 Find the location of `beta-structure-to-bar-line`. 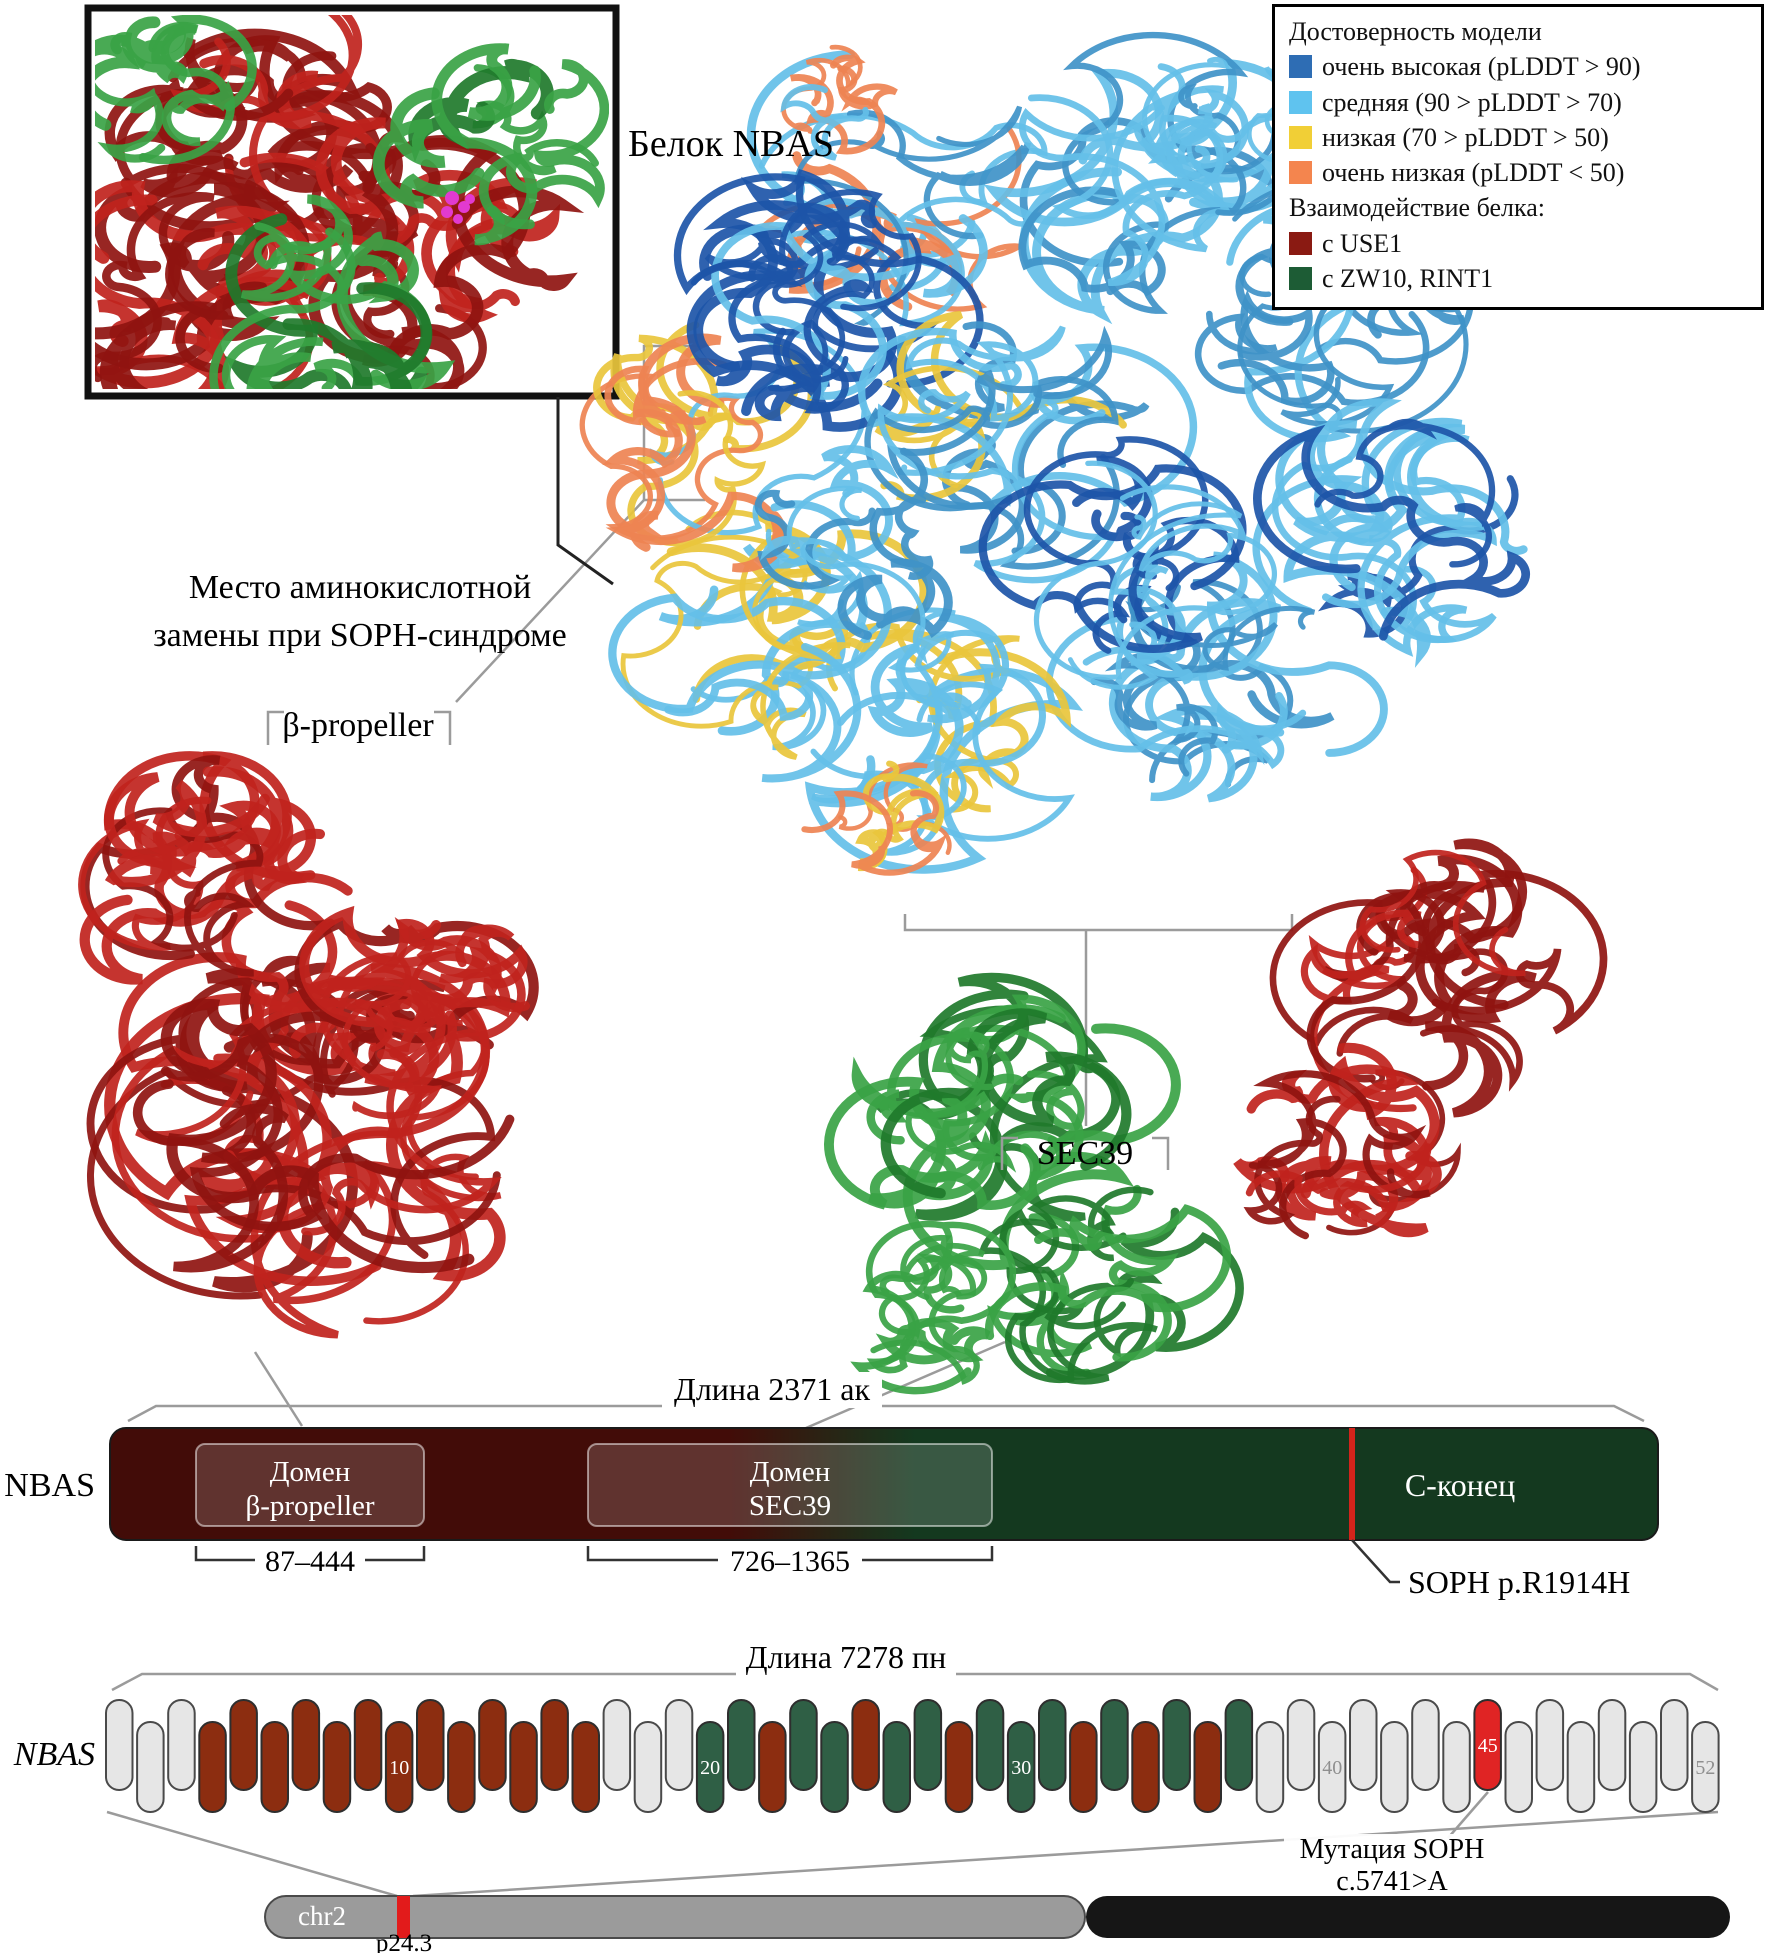

beta-structure-to-bar-line is located at coordinates (278, 1389).